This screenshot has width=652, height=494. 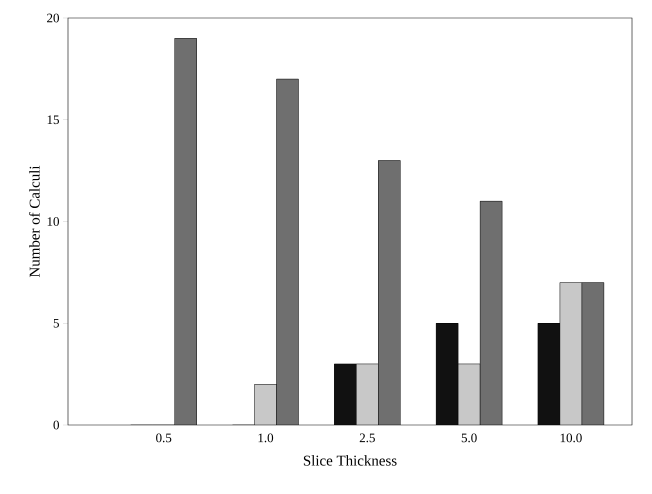 What do you see at coordinates (56, 425) in the screenshot?
I see `y-tick-label: 0` at bounding box center [56, 425].